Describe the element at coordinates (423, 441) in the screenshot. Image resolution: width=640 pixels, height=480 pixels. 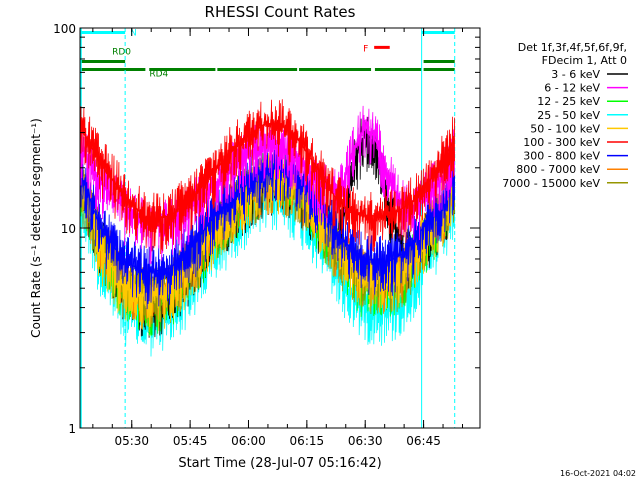
I see `x-tick-label: 06:45` at that location.